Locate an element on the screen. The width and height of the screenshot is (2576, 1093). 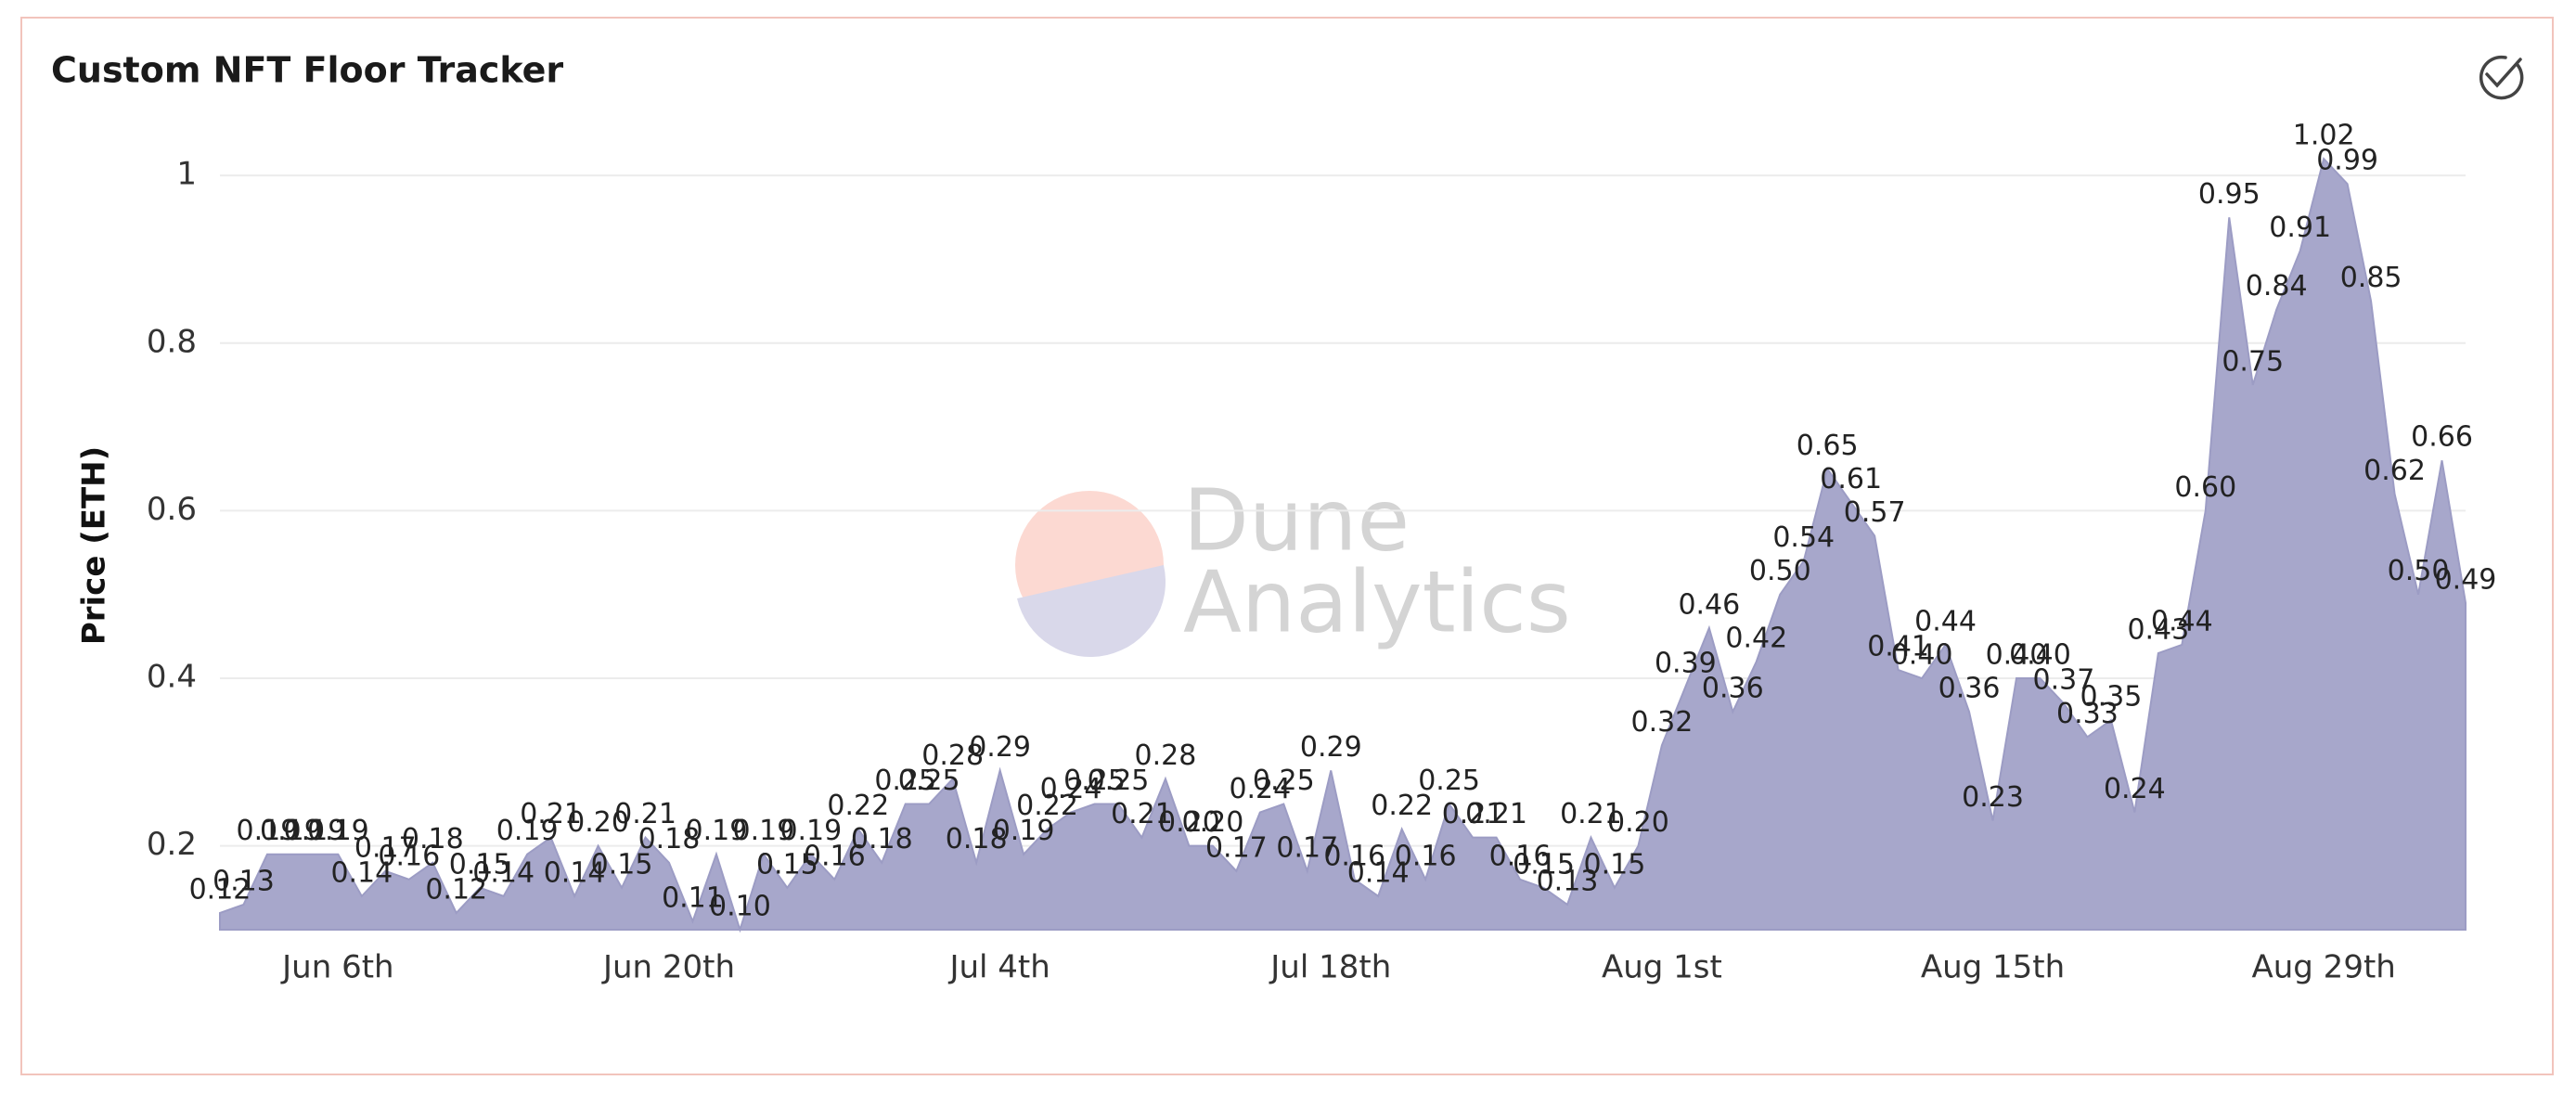
x-tick-label: Jul 18th is located at coordinates (1330, 968).